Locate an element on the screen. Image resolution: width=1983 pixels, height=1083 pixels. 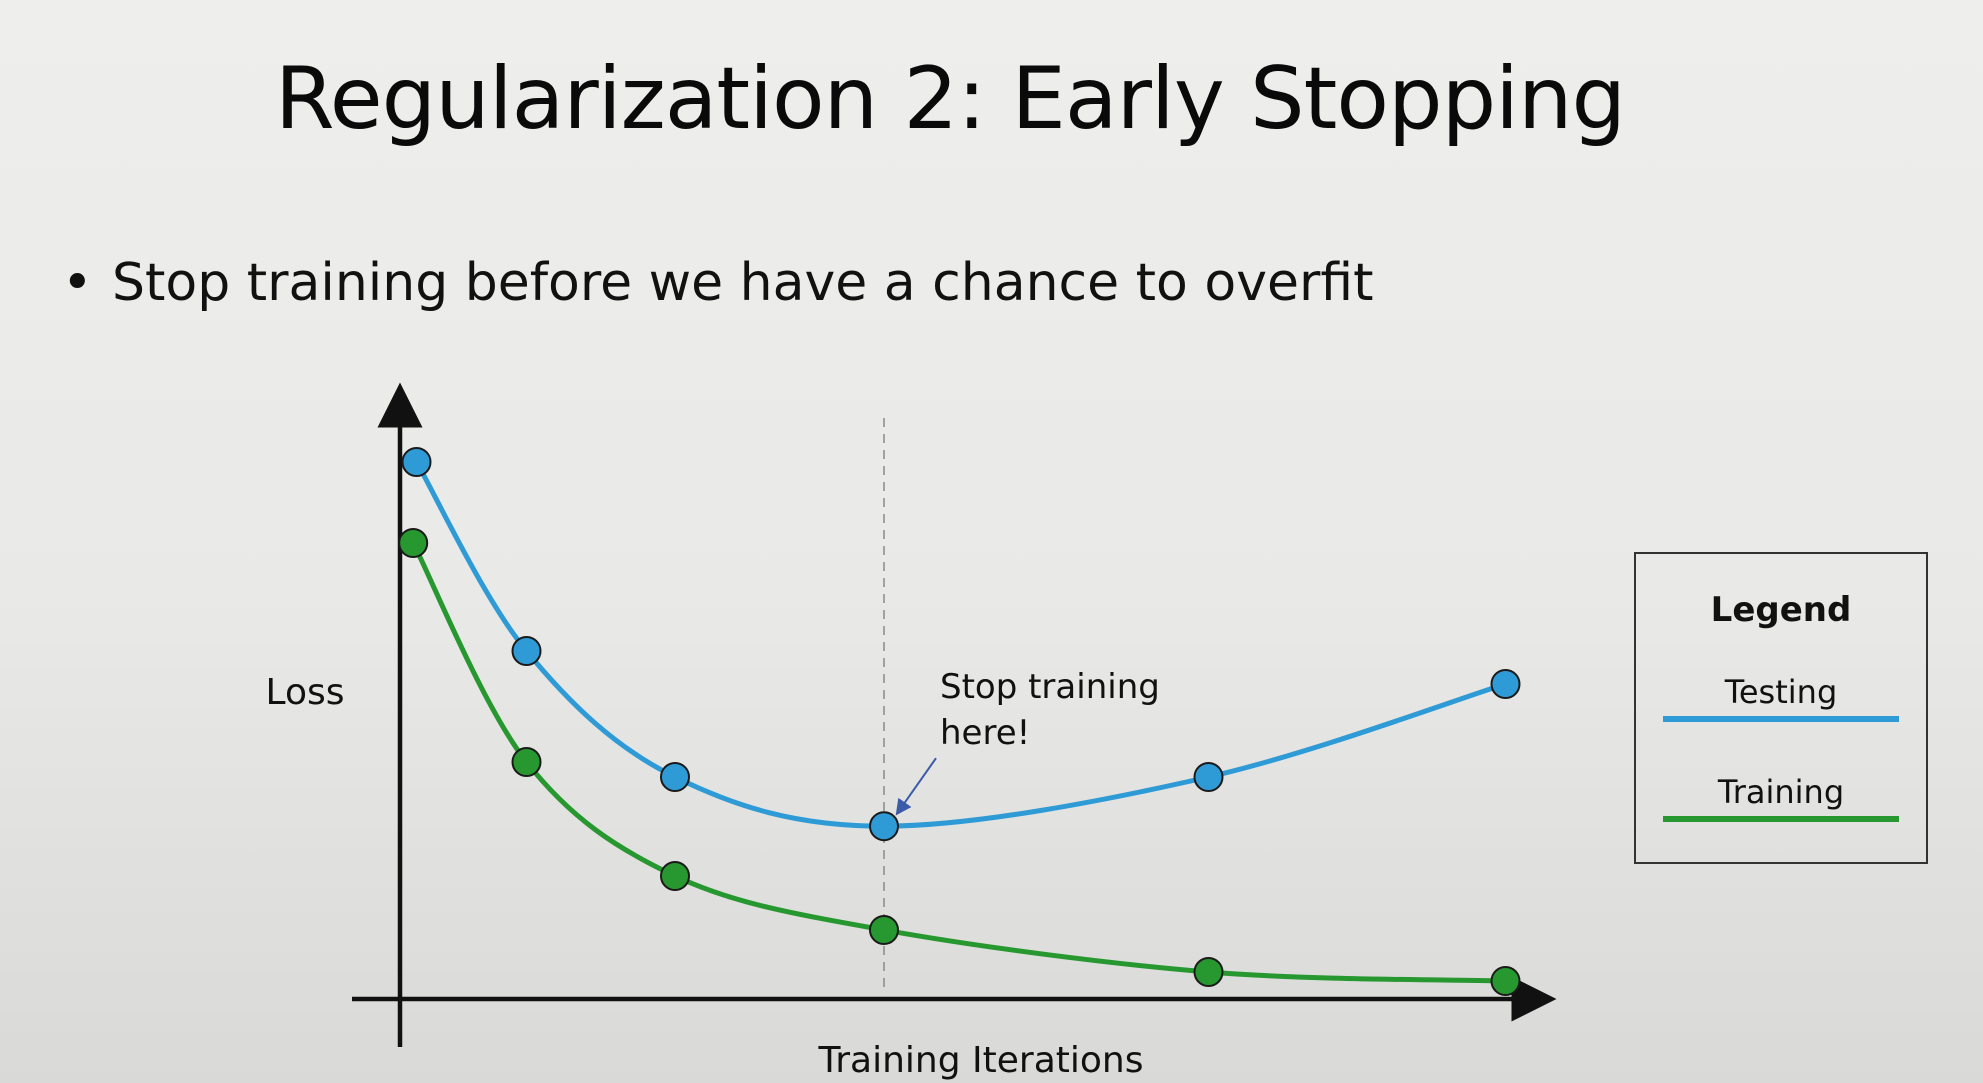
legend: Legend Testing Training is located at coordinates (1781, 708).